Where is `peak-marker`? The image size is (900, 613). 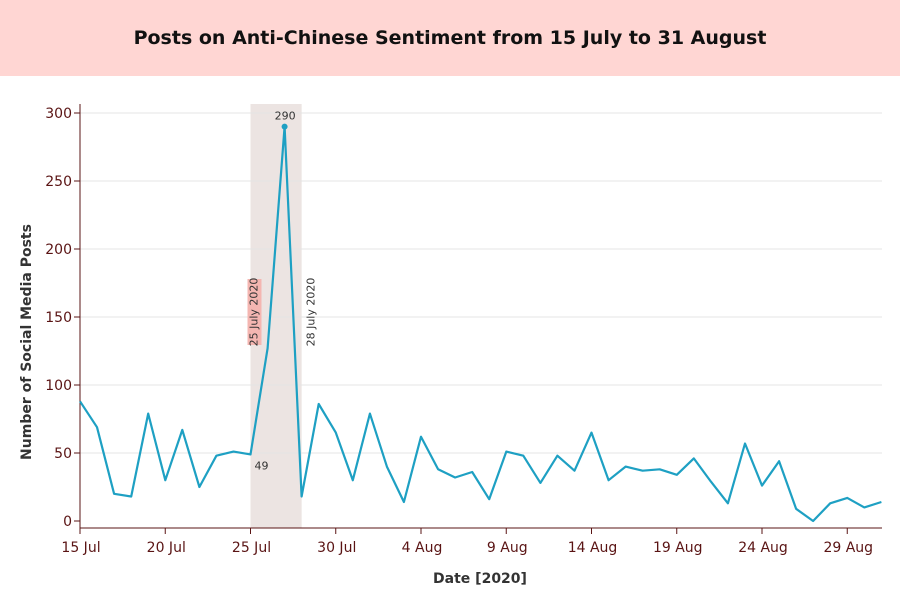
peak-marker is located at coordinates (284, 126).